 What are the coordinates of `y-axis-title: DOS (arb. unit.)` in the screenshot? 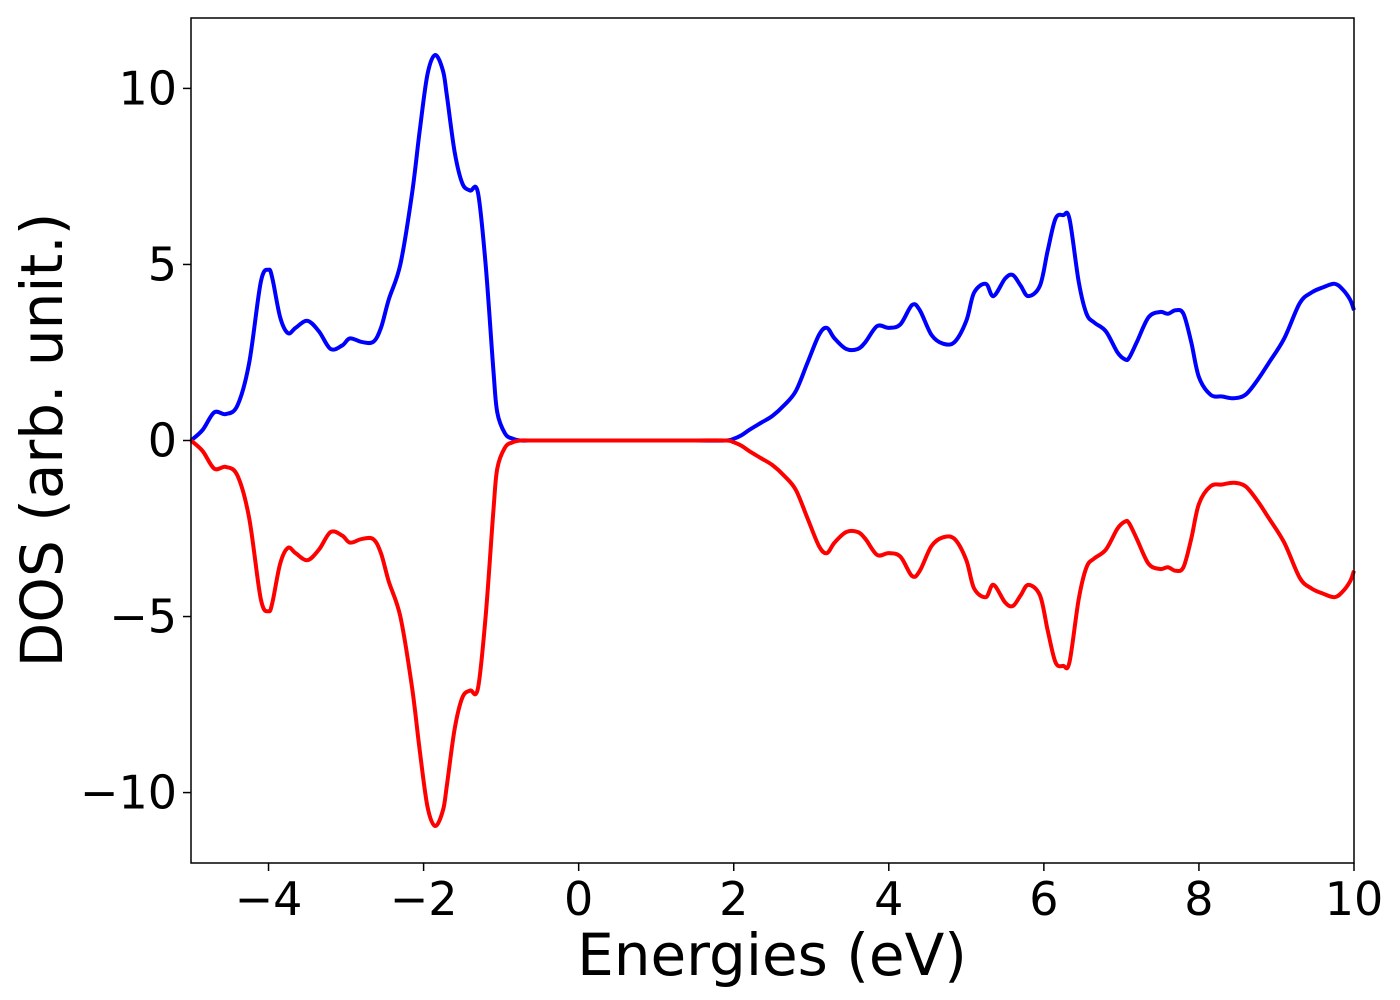 It's located at (42, 440).